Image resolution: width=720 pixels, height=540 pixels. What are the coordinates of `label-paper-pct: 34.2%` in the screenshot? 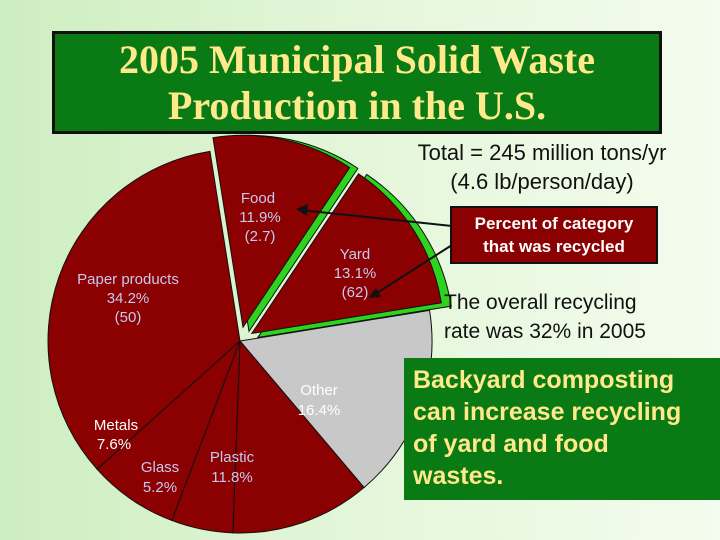 It's located at (128, 298).